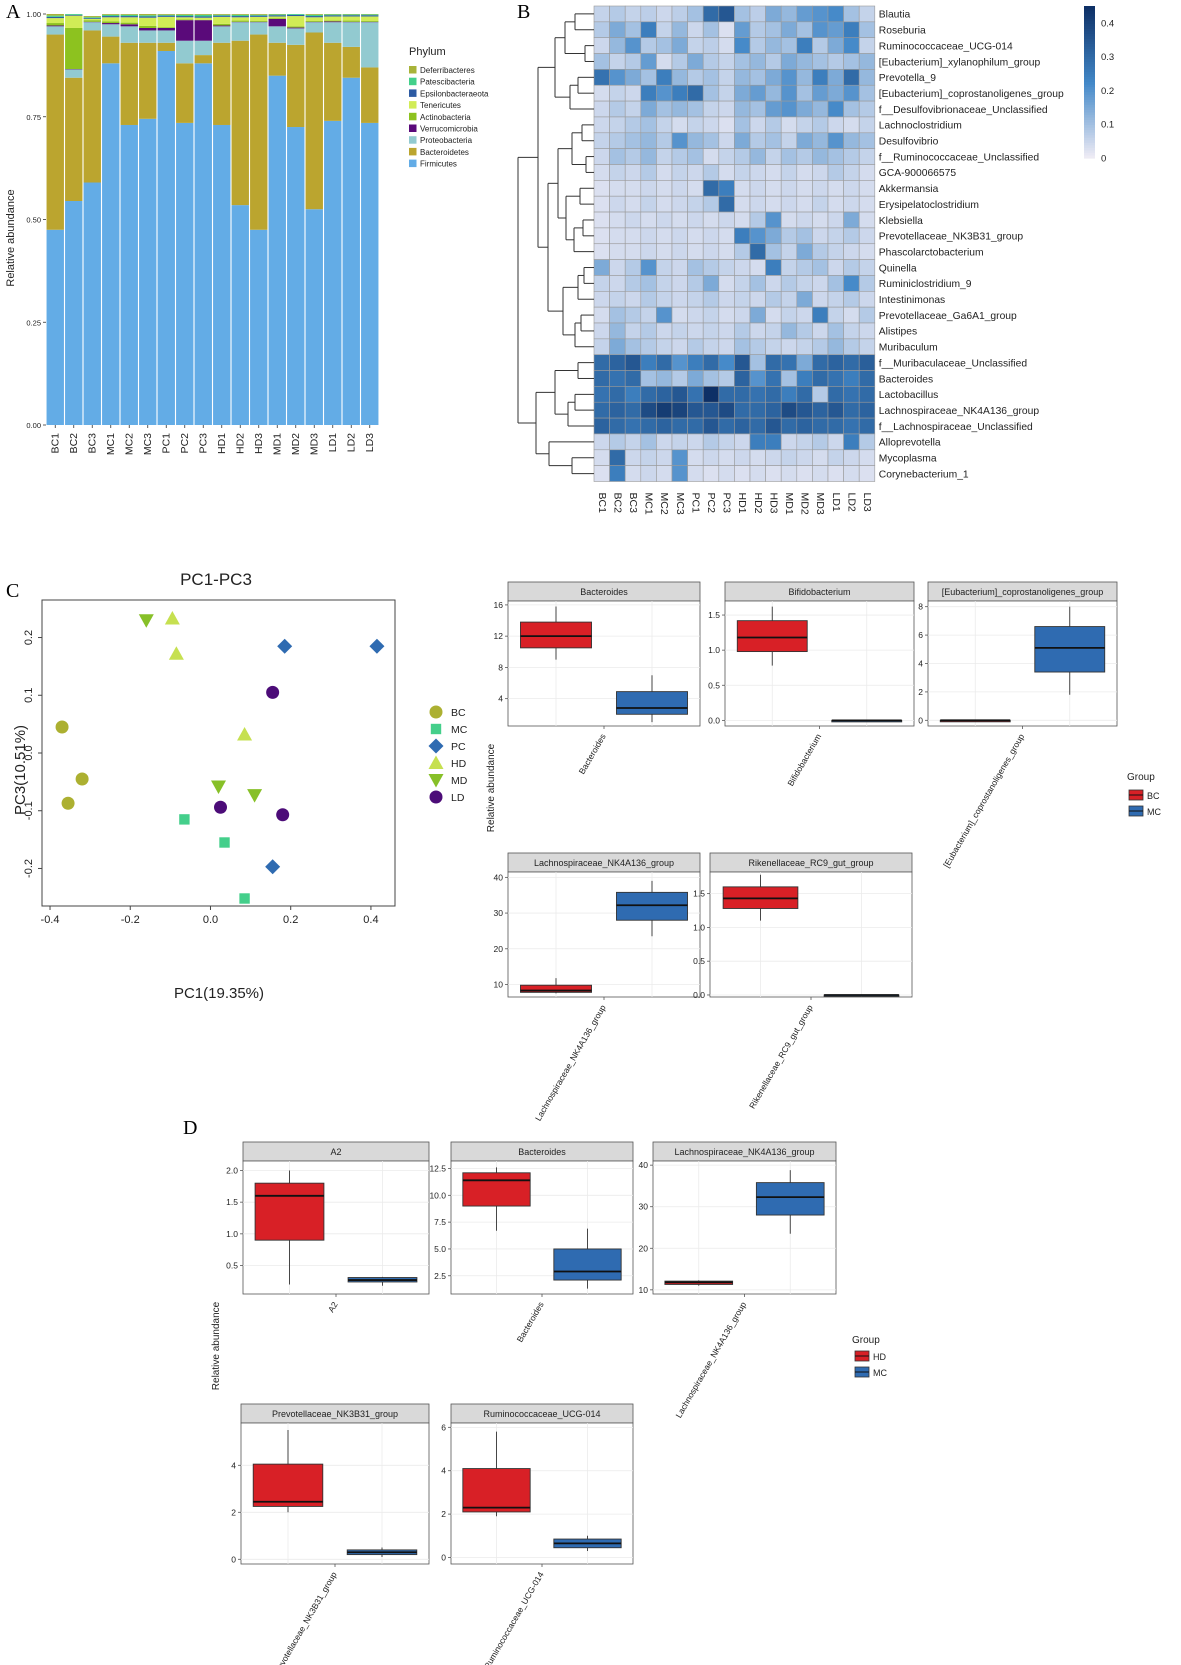 The width and height of the screenshot is (1181, 1665). What do you see at coordinates (444, 152) in the screenshot?
I see `legend-label-bacteroidetes: Bacteroidetes` at bounding box center [444, 152].